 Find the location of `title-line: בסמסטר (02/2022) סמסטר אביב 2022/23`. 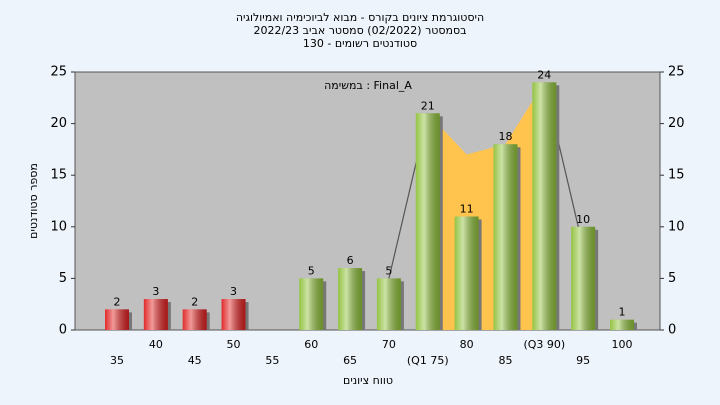

title-line: בסמסטר (02/2022) סמסטר אביב 2022/23 is located at coordinates (359, 30).